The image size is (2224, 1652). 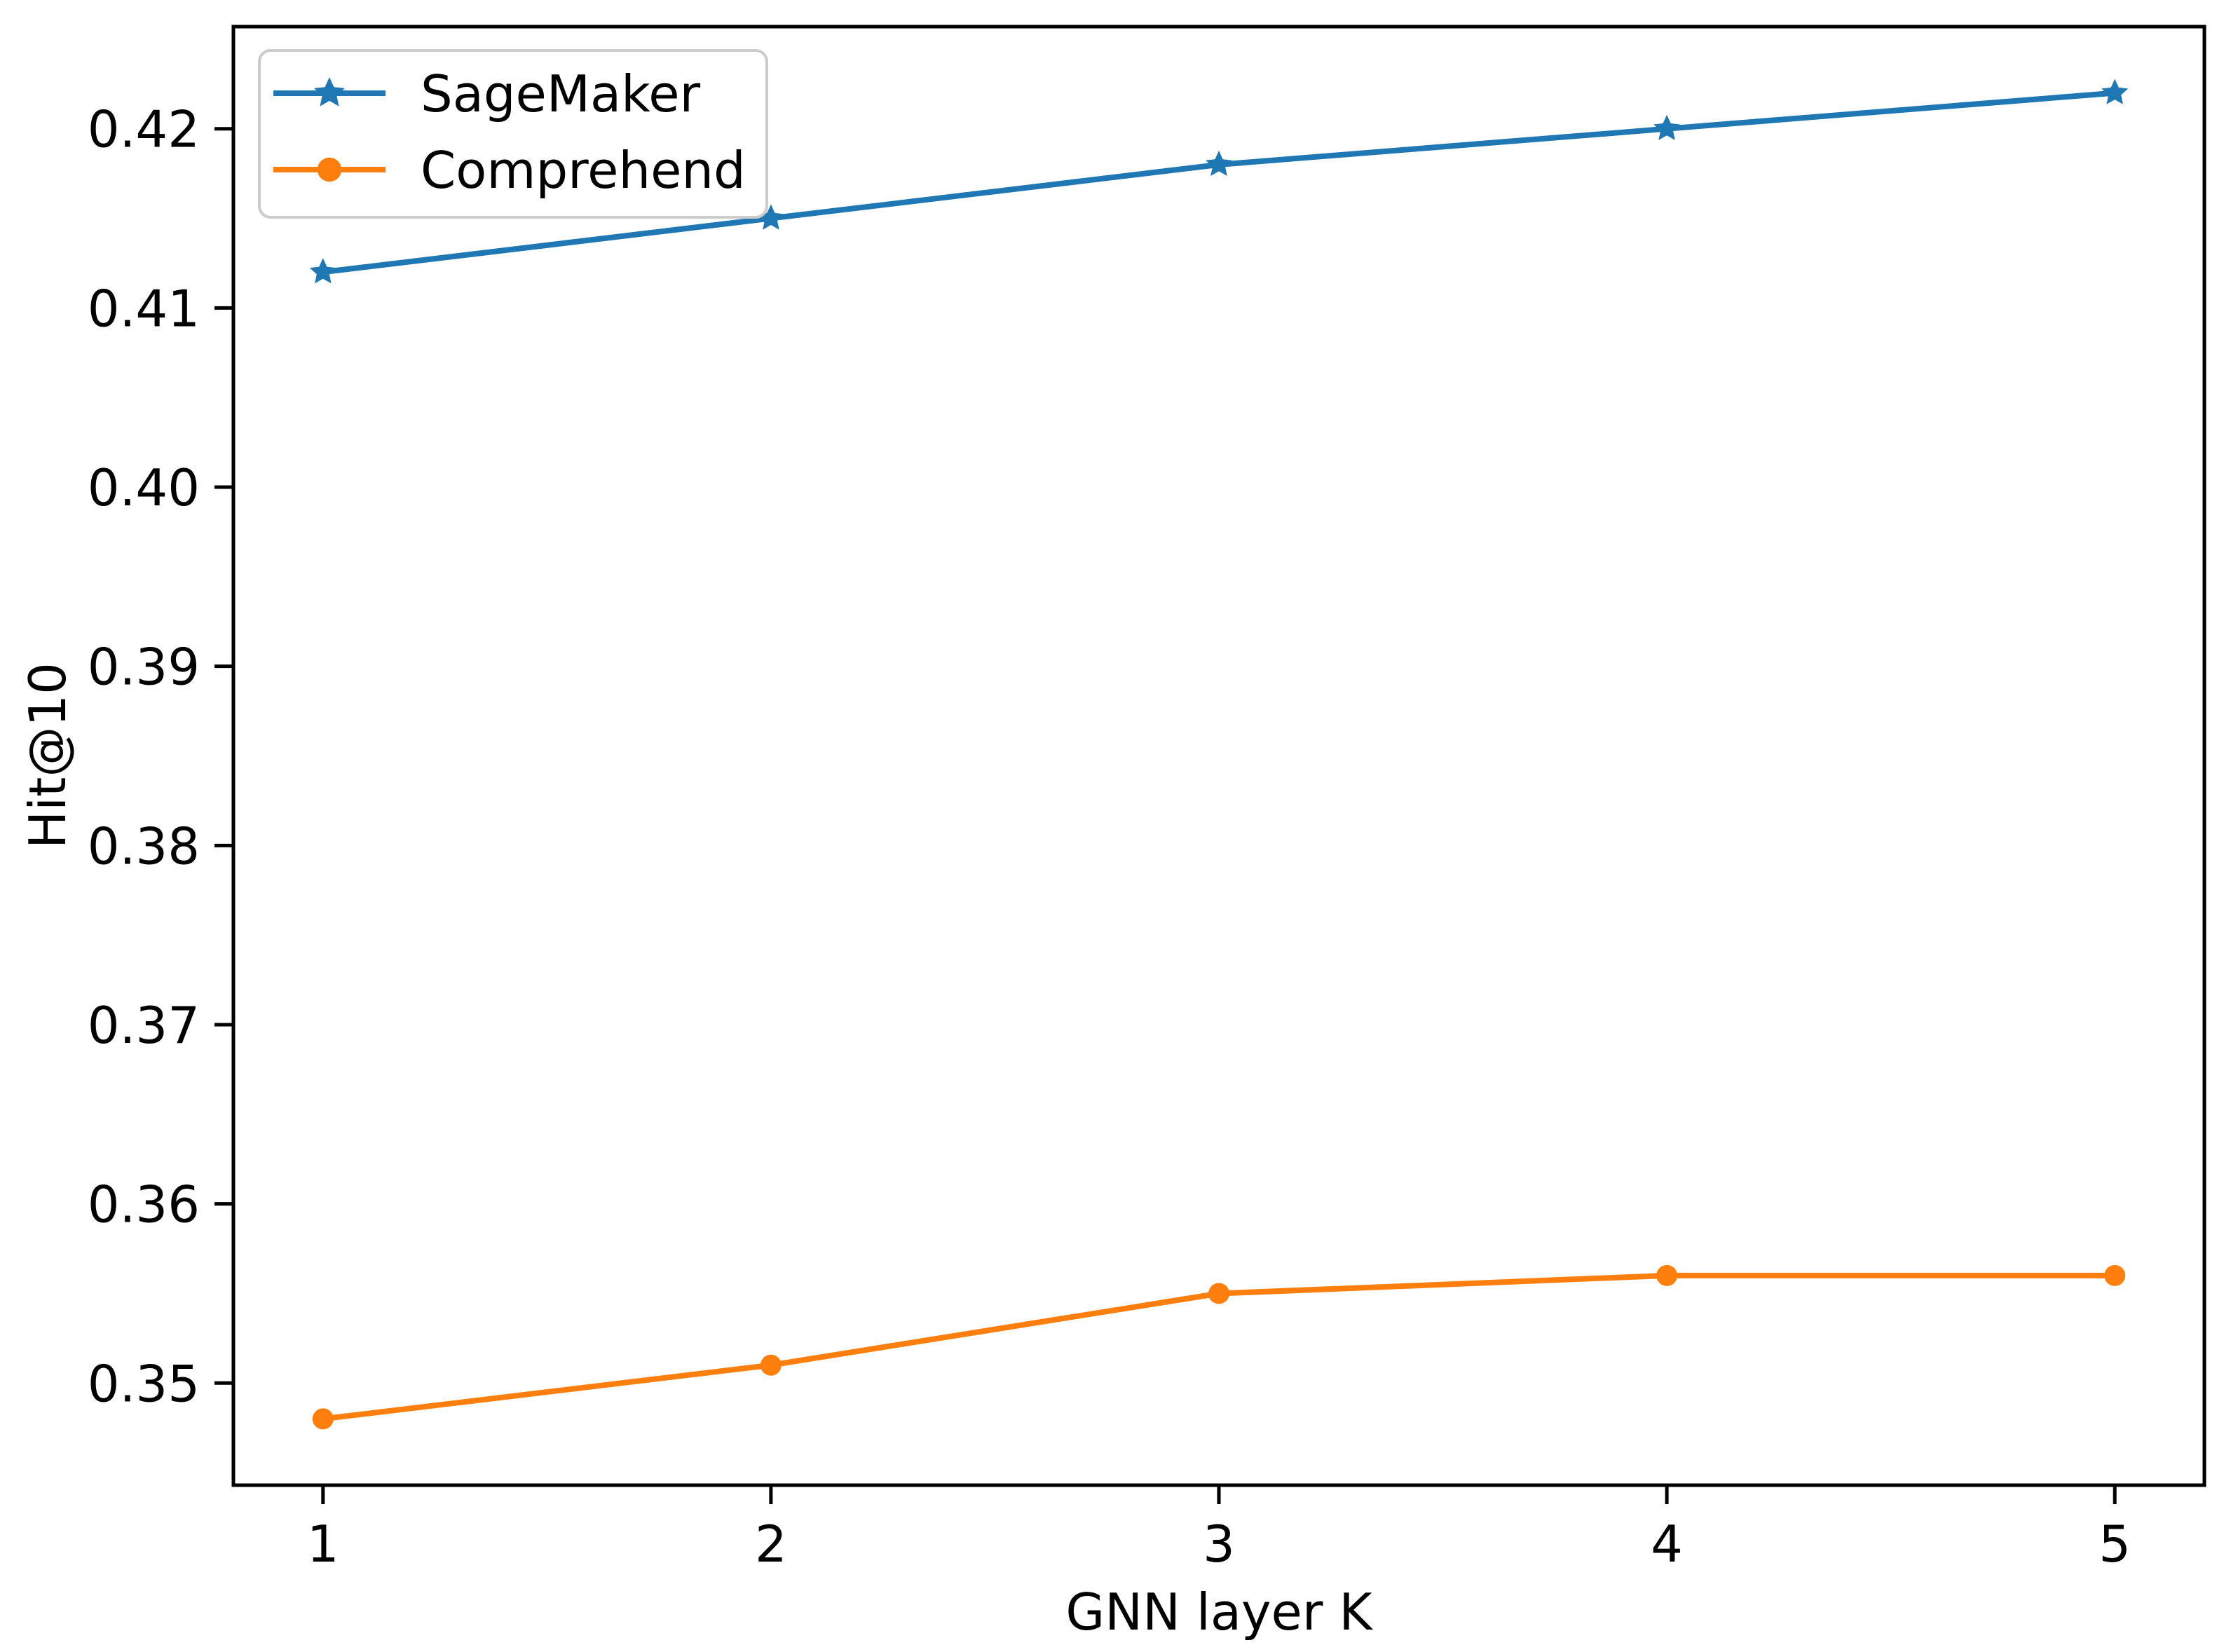 I want to click on legend: SageMaker Comprehend, so click(x=513, y=134).